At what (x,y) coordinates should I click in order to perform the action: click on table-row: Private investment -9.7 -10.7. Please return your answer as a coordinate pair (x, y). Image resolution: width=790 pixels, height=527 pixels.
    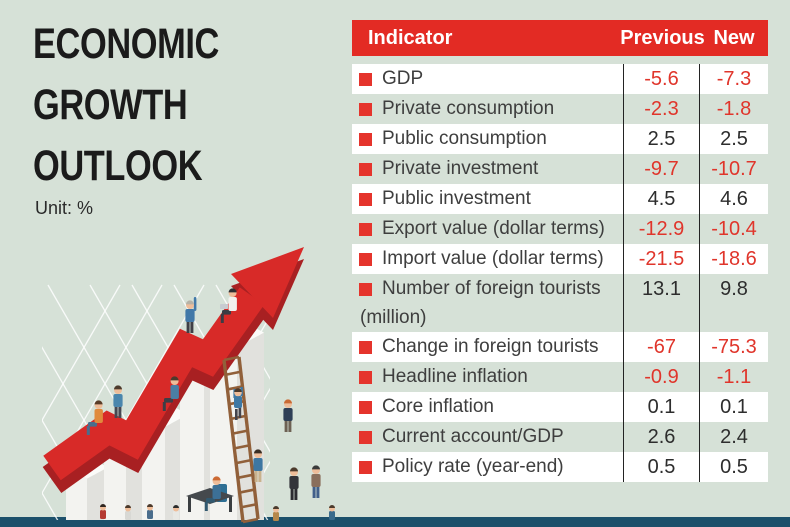
    Looking at the image, I should click on (560, 169).